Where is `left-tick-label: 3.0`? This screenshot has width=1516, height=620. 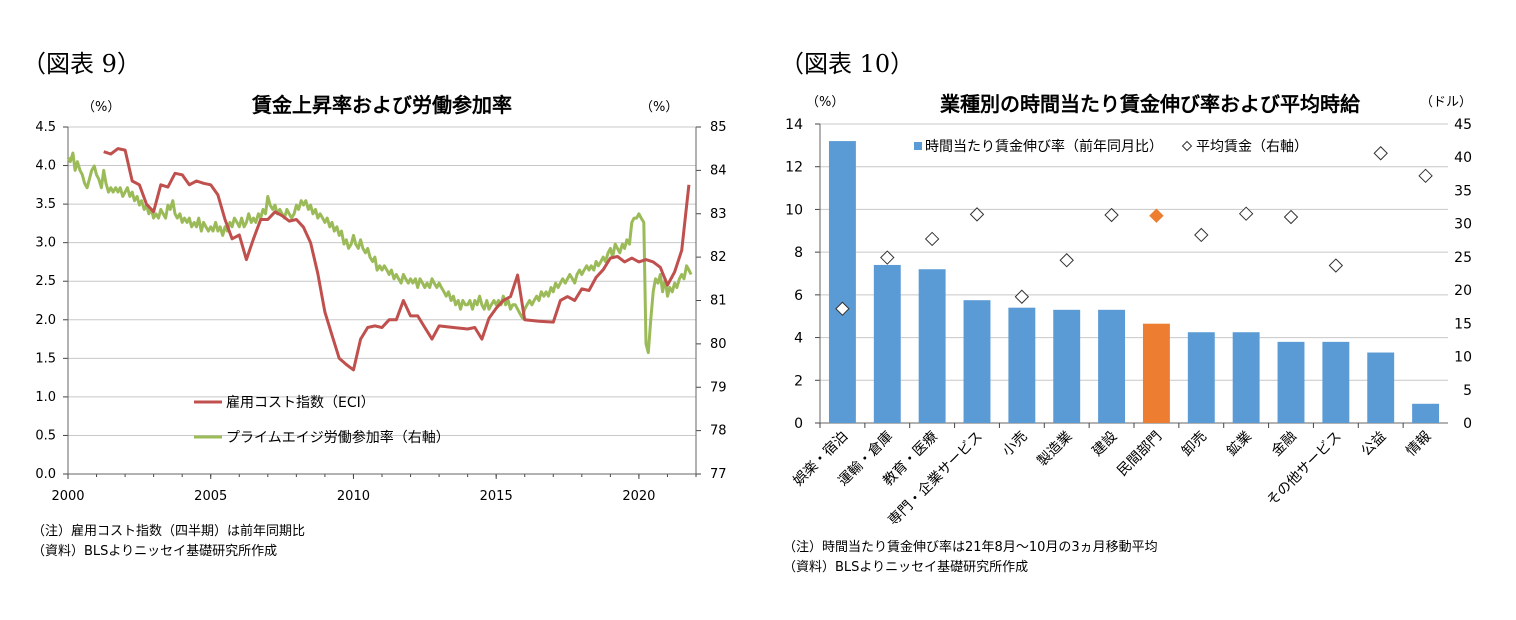 left-tick-label: 3.0 is located at coordinates (45, 243).